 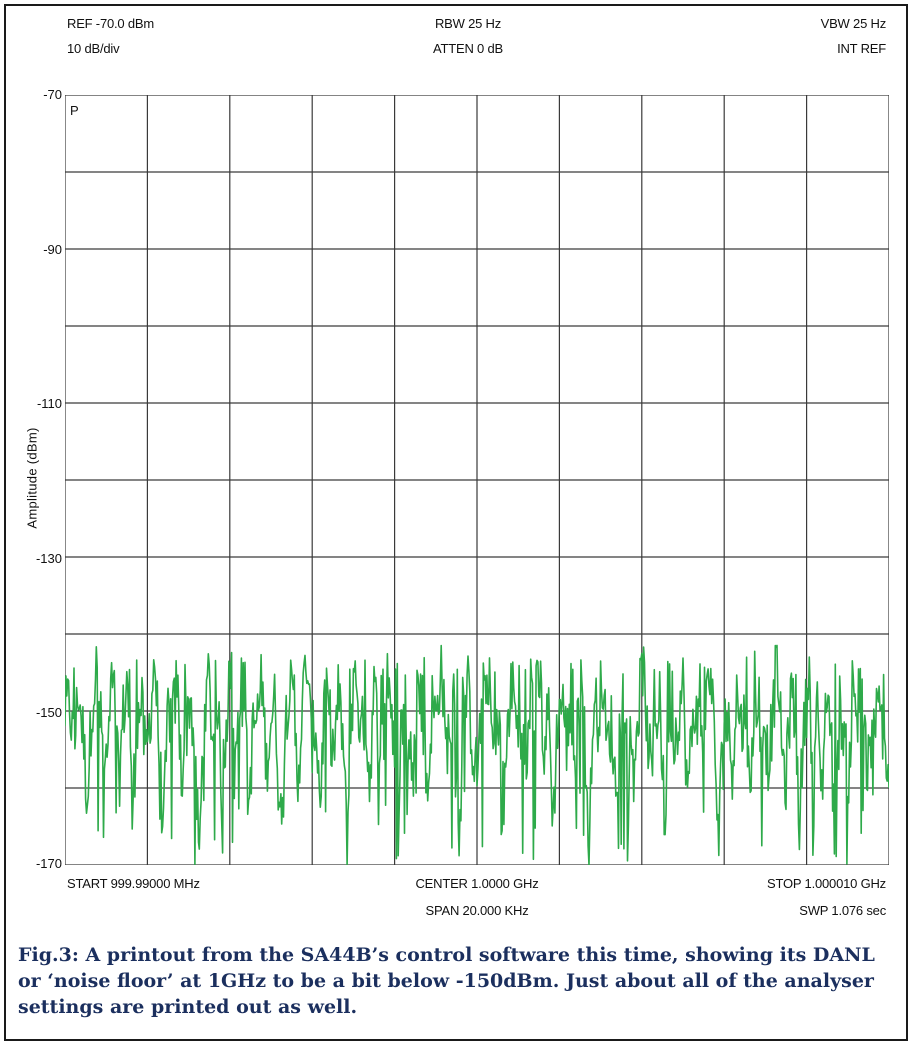 What do you see at coordinates (477, 883) in the screenshot?
I see `center-freq-label: CENTER 1.0000 GHz` at bounding box center [477, 883].